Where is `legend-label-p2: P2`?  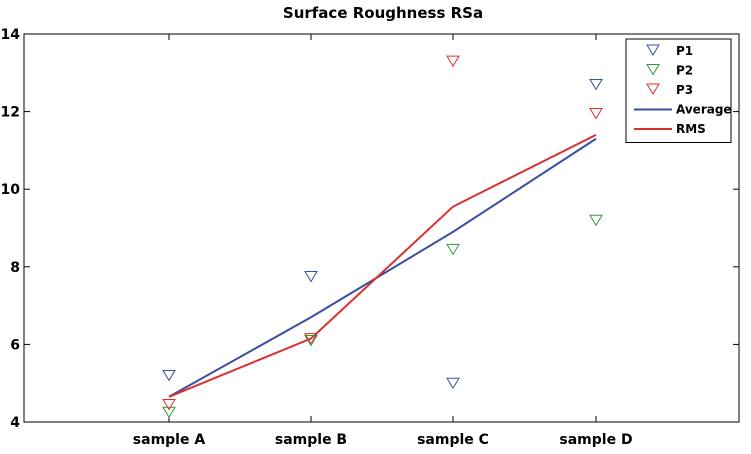 legend-label-p2: P2 is located at coordinates (684, 71).